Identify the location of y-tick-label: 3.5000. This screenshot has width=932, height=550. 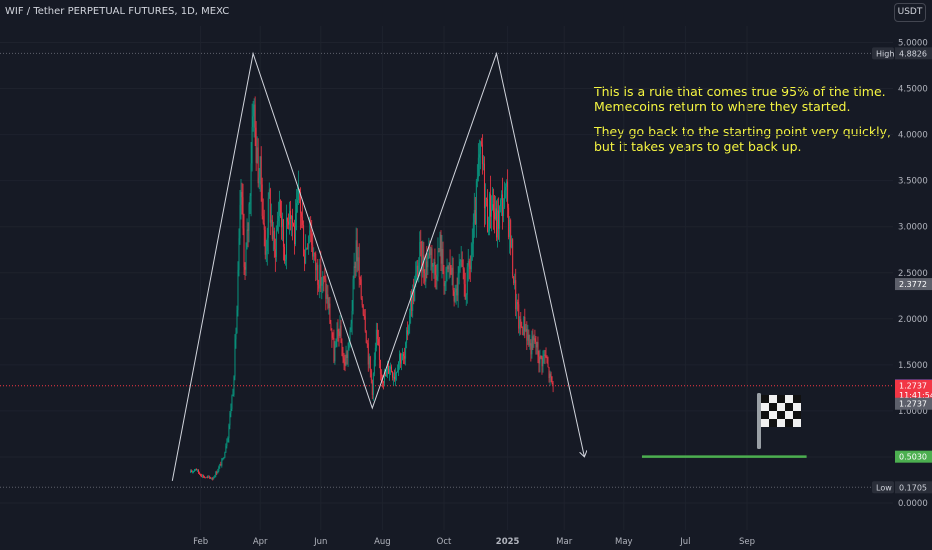
(913, 182).